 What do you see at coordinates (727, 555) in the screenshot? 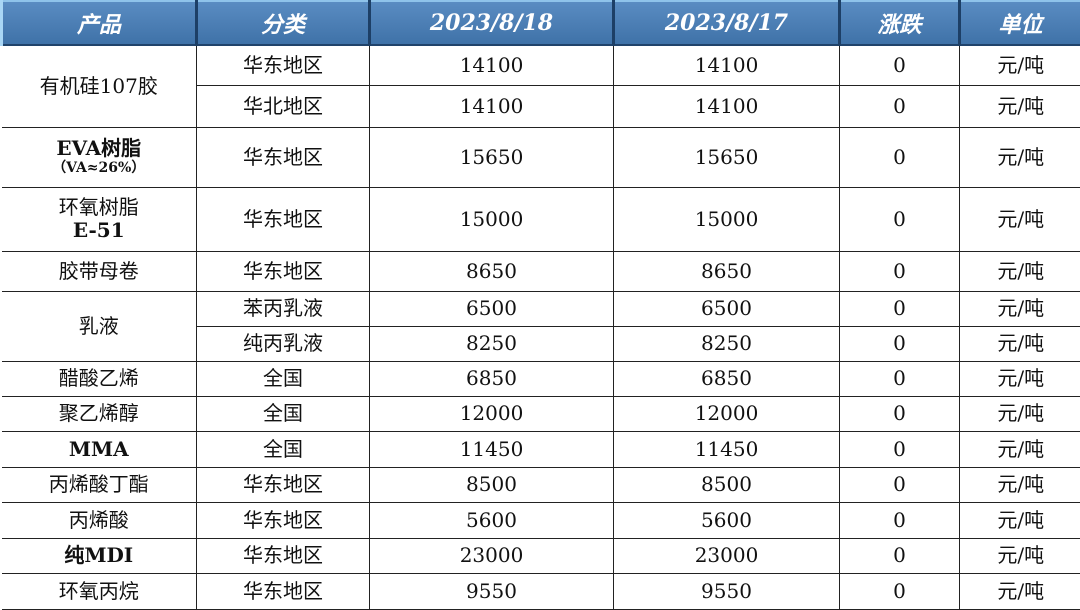
I see `price-date-2-cell: 23000` at bounding box center [727, 555].